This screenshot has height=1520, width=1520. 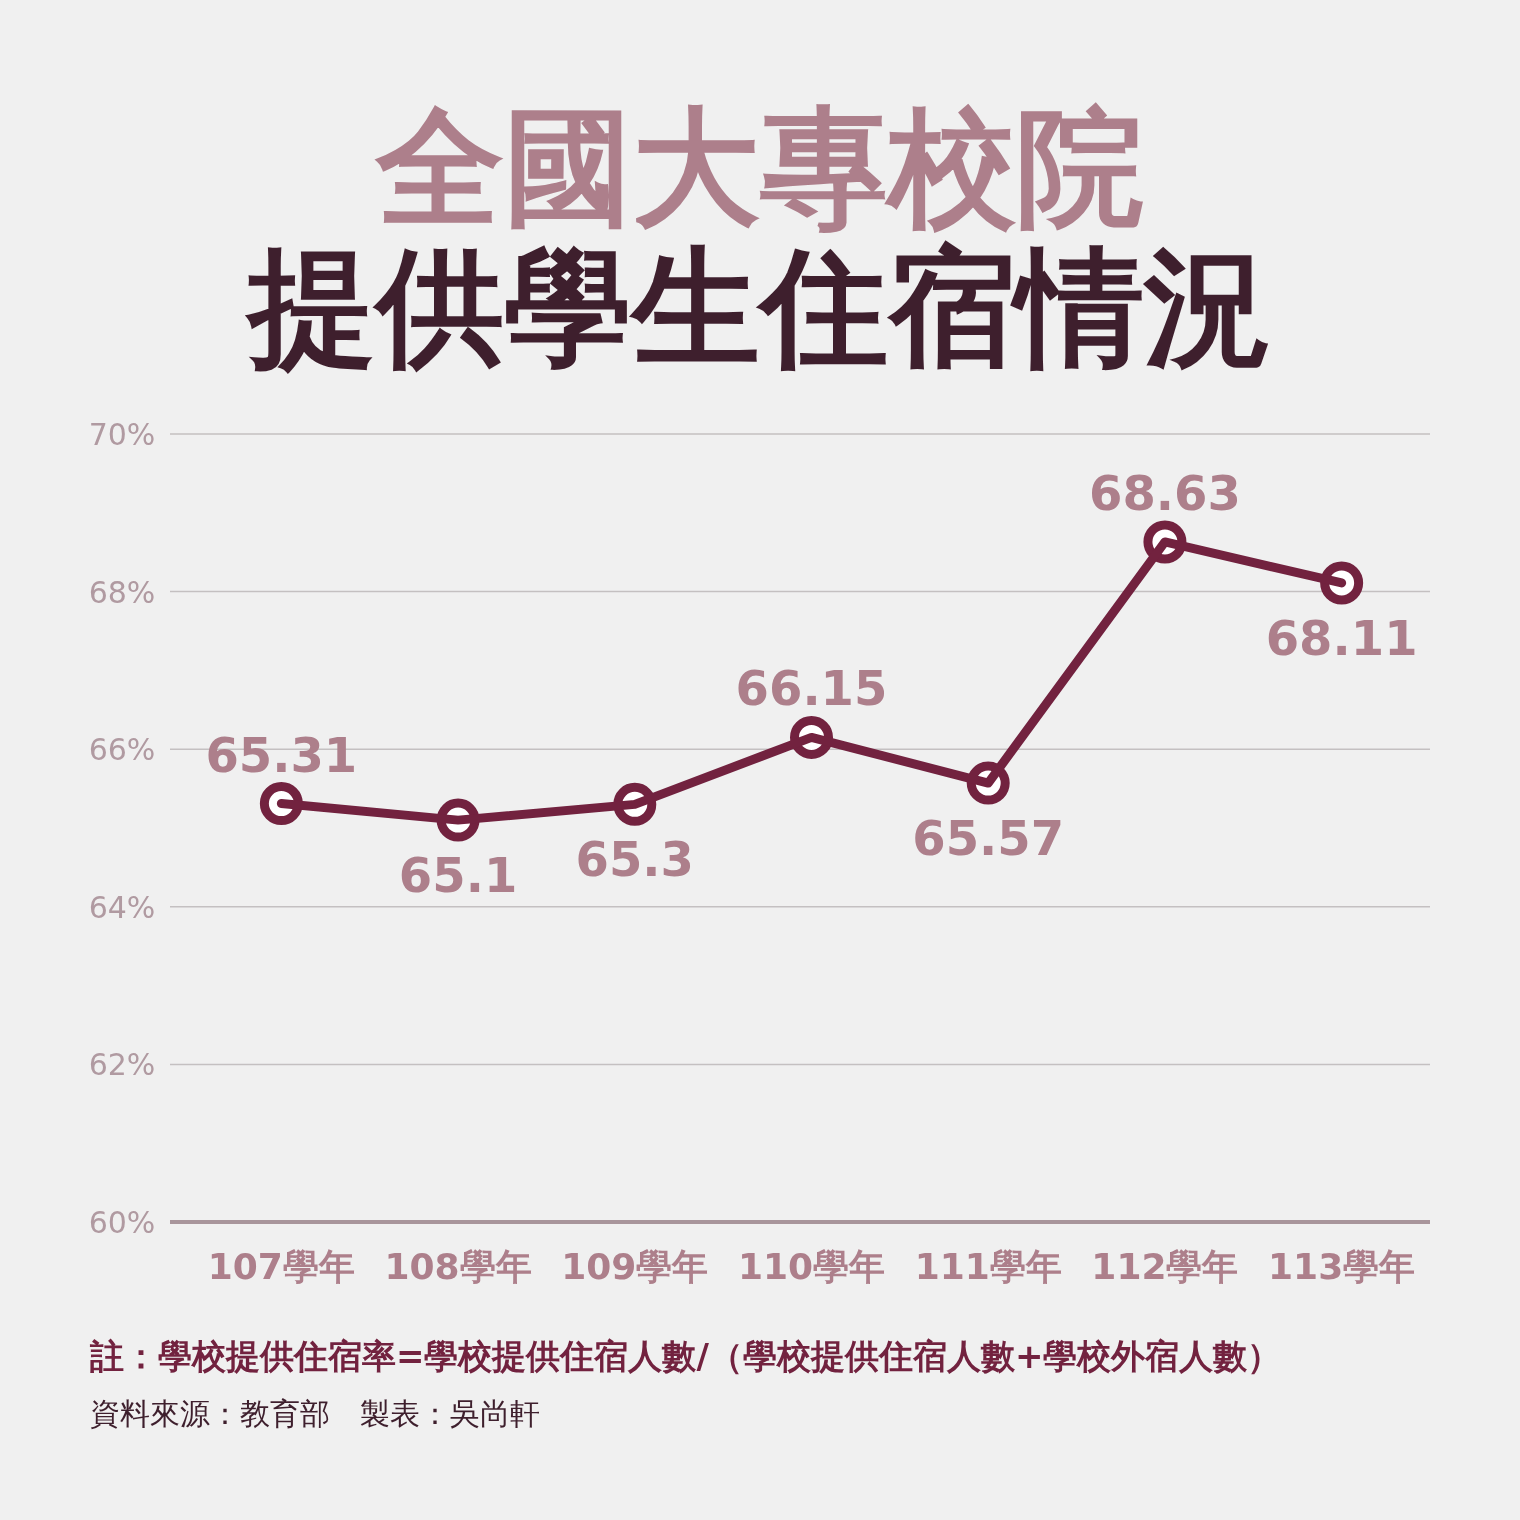 What do you see at coordinates (281, 1266) in the screenshot?
I see `x-tick-label: 107學年` at bounding box center [281, 1266].